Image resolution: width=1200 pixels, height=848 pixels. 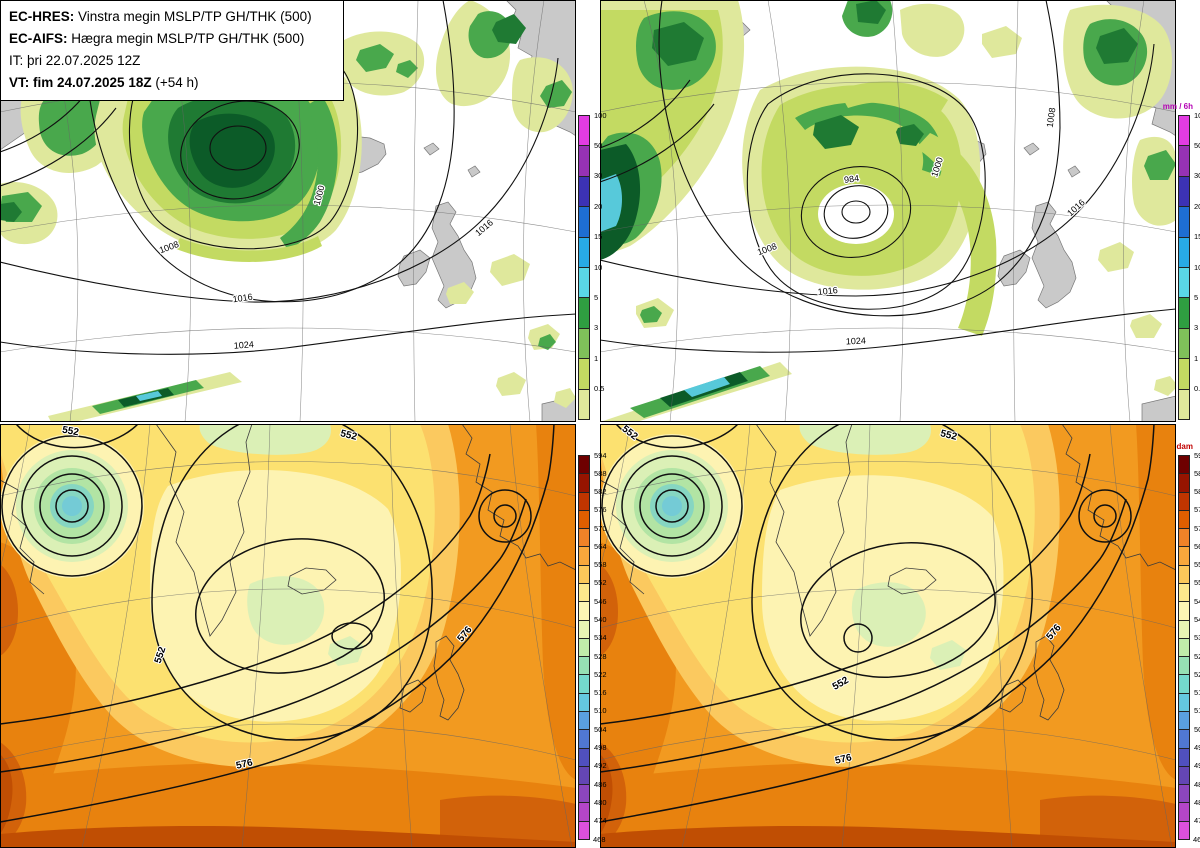 What do you see at coordinates (1197, 711) in the screenshot?
I see `colorbar-tick-label: 510` at bounding box center [1197, 711].